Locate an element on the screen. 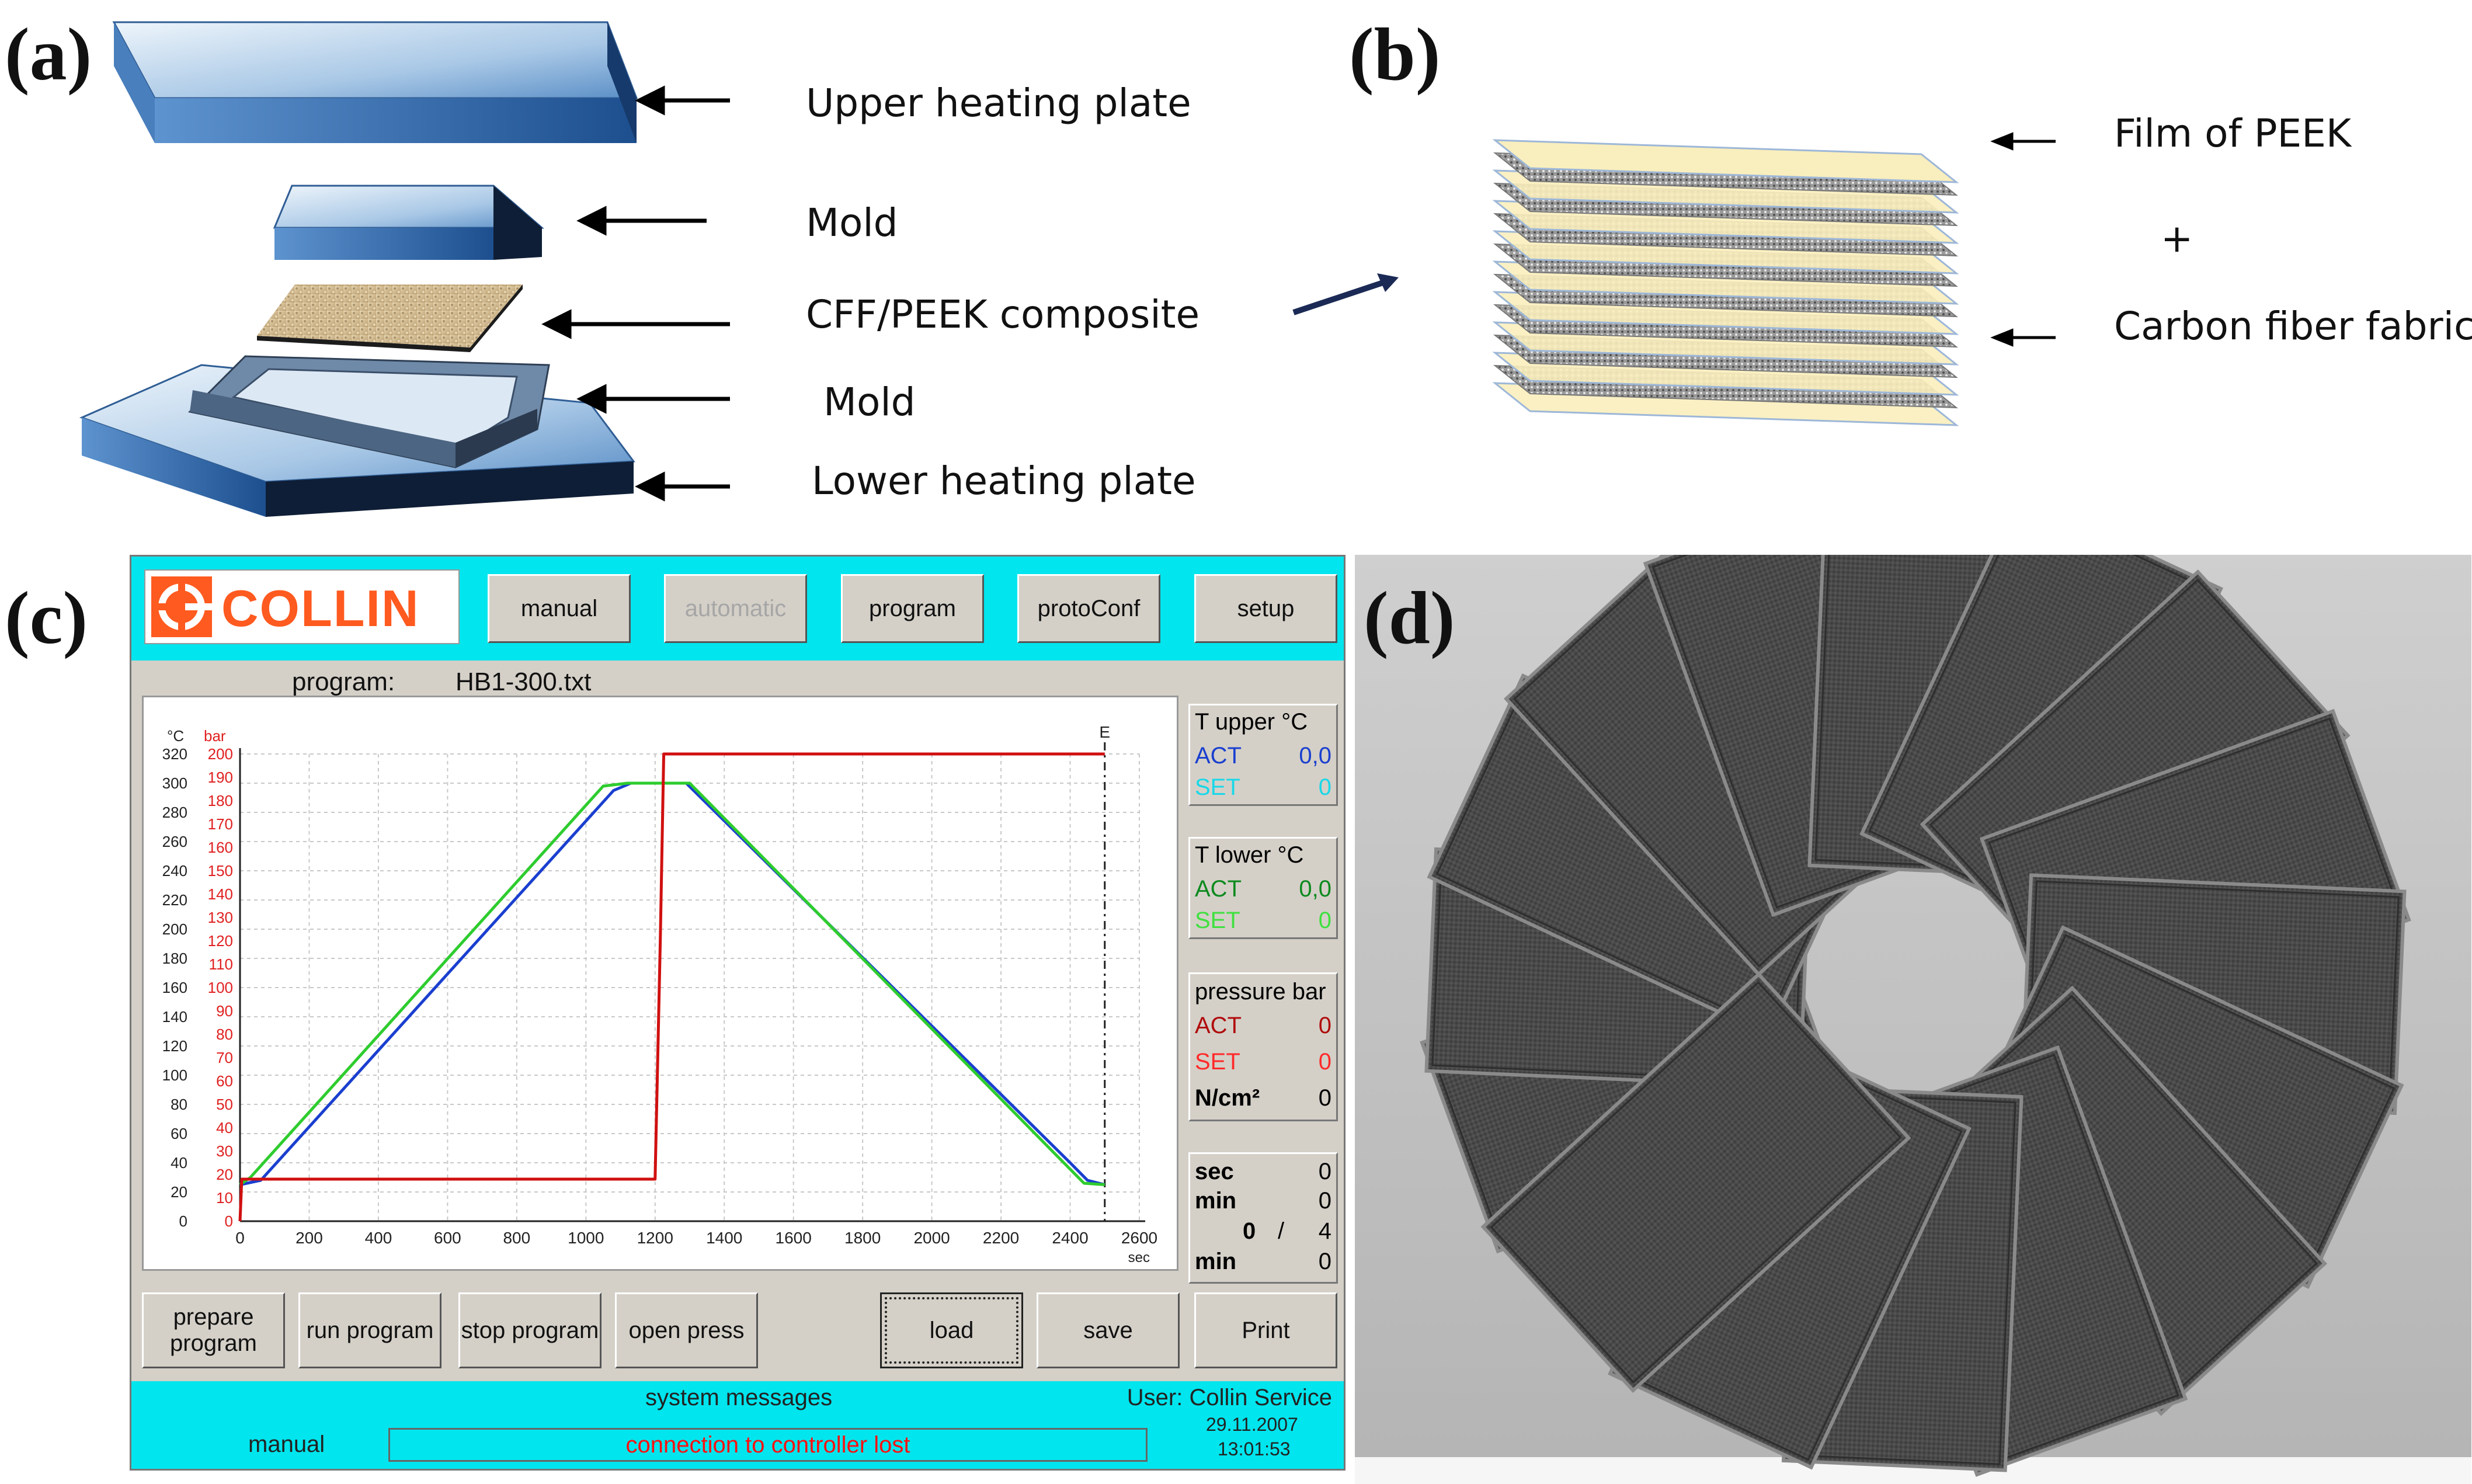 The width and height of the screenshot is (2472, 1484). automatic-button: automatic is located at coordinates (735, 608).